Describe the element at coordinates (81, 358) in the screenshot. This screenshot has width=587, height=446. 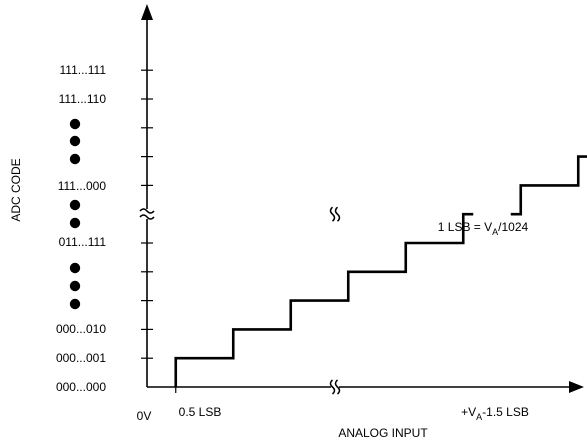
I see `y-tick-label: 000...001` at that location.